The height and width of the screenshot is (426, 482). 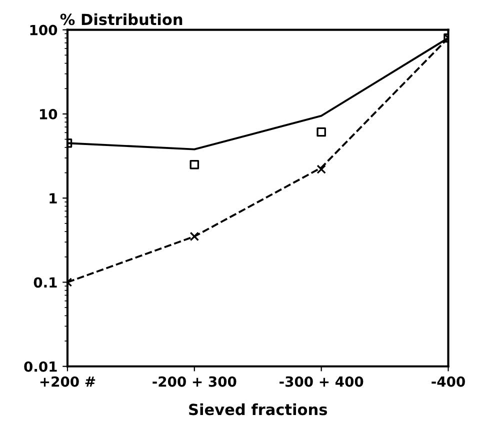 What do you see at coordinates (448, 381) in the screenshot?
I see `x-tick-label: -400` at bounding box center [448, 381].